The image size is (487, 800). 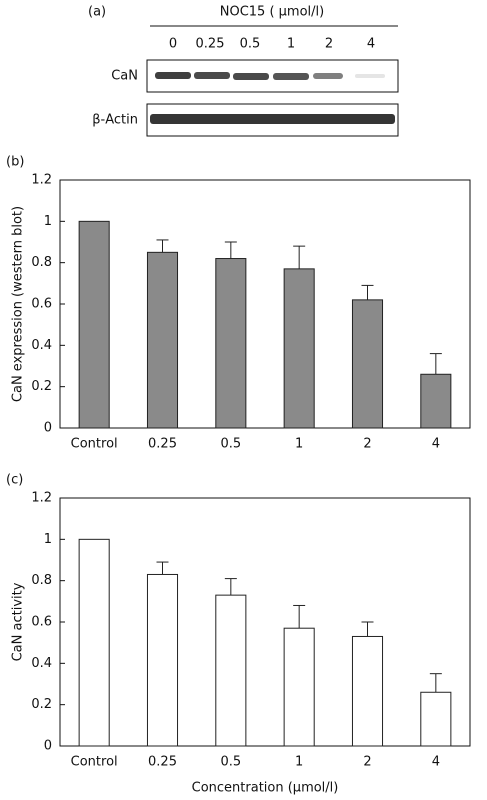 I want to click on lane-label: 4, so click(x=371, y=44).